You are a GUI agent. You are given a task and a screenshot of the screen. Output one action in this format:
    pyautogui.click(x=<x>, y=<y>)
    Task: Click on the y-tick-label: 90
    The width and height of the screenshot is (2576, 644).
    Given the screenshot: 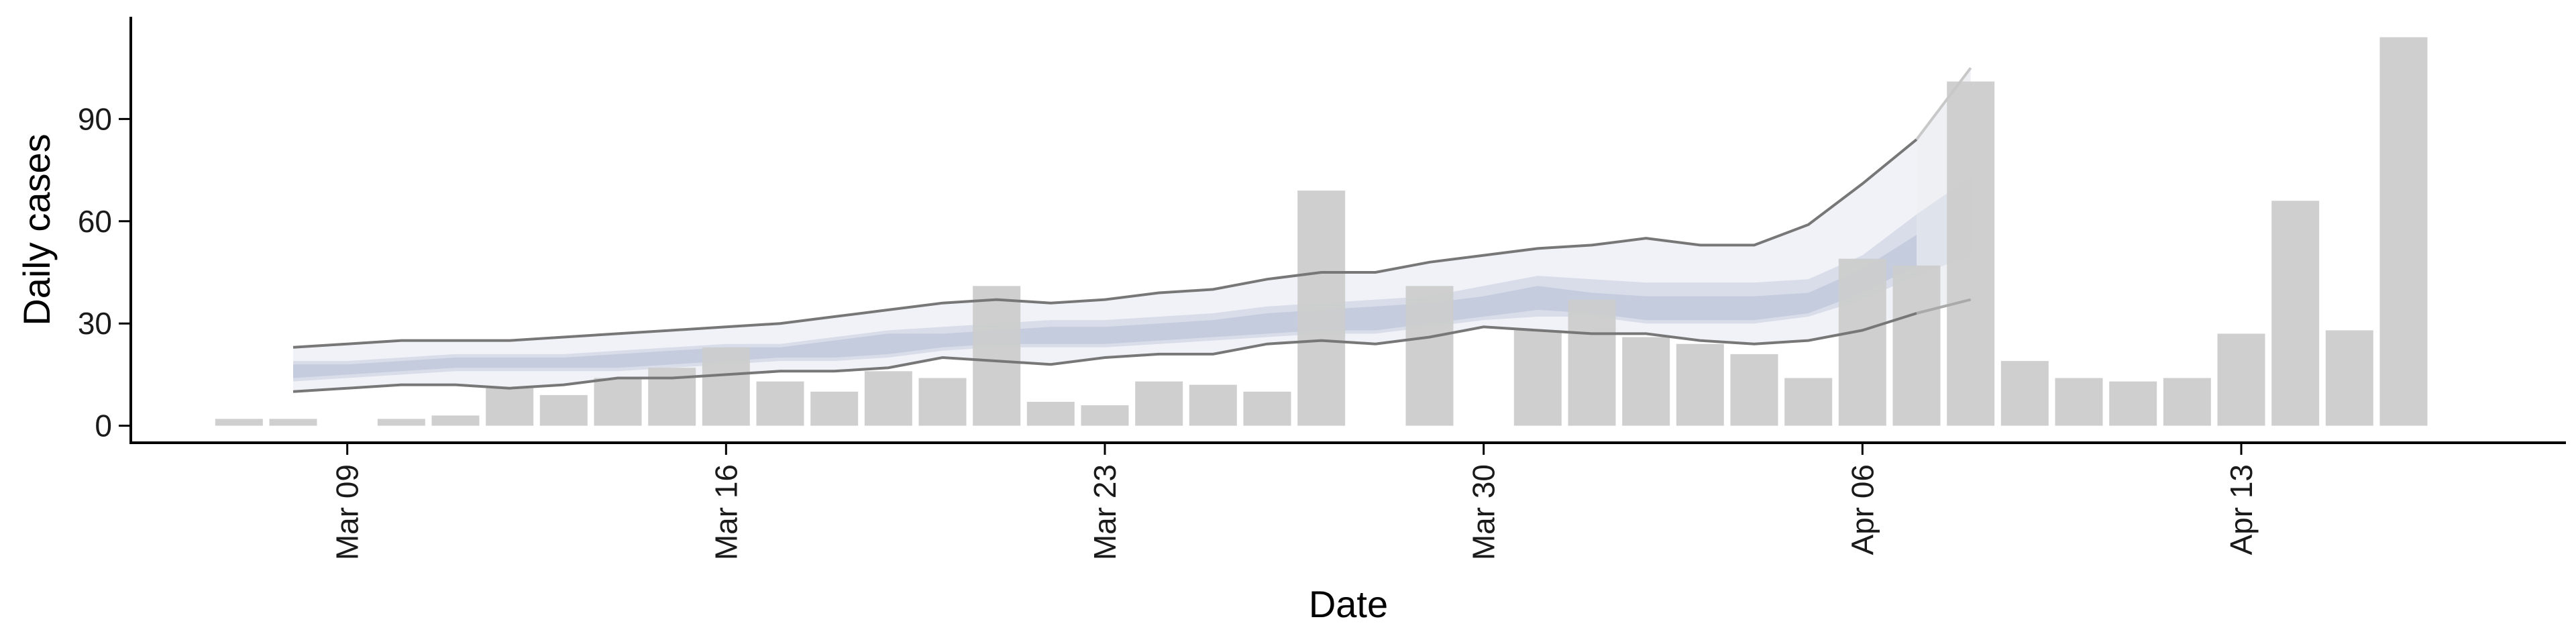 What is the action you would take?
    pyautogui.click(x=95, y=118)
    